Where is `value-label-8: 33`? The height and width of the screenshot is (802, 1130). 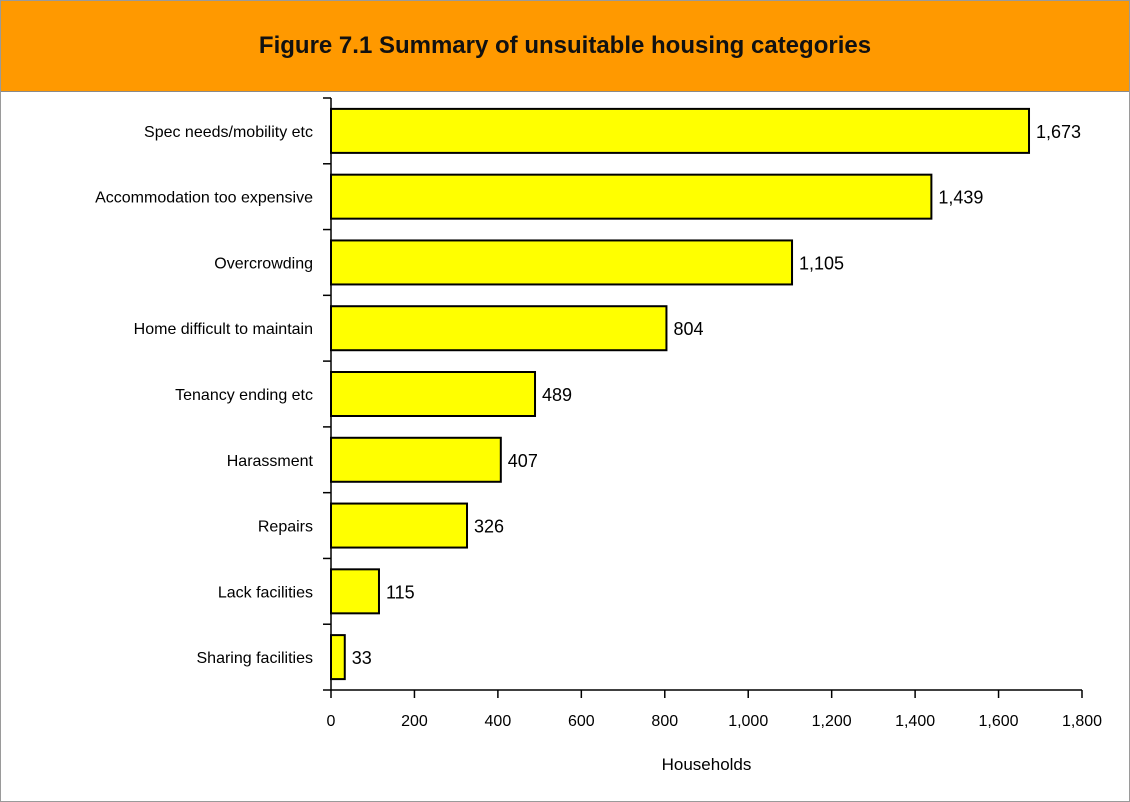 value-label-8: 33 is located at coordinates (362, 658).